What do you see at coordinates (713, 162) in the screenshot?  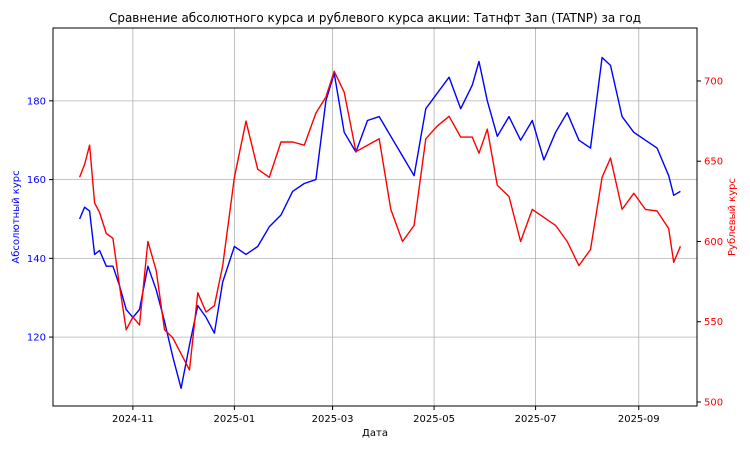 I see `y-right-tick-label: 650` at bounding box center [713, 162].